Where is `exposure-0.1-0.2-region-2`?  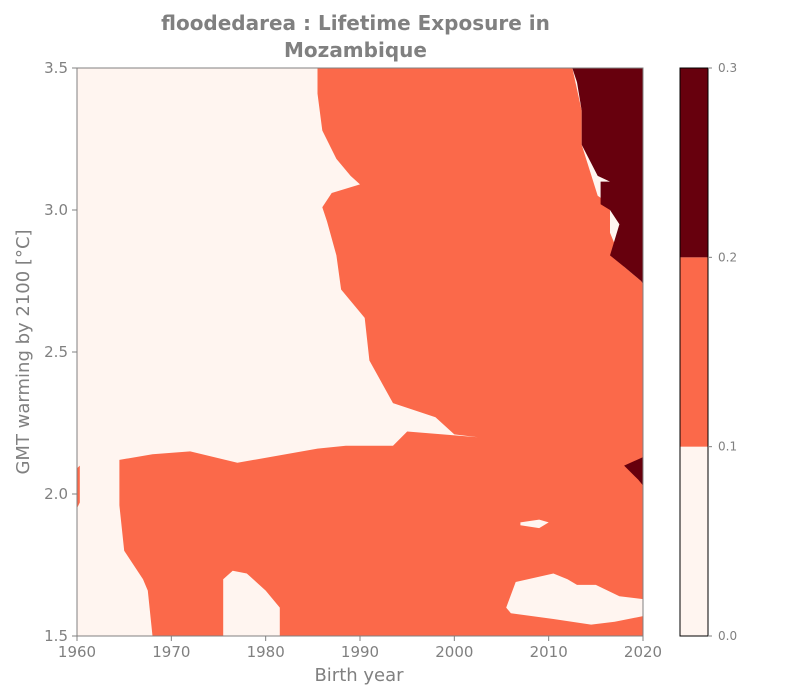
exposure-0.1-0.2-region-2 is located at coordinates (78, 487).